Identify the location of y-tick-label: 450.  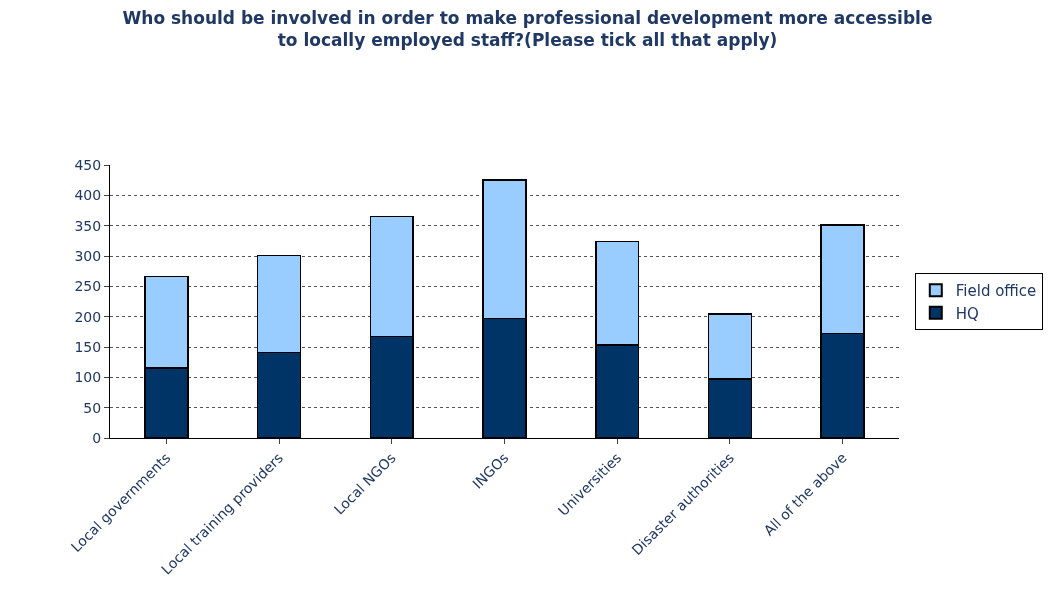
(88, 164).